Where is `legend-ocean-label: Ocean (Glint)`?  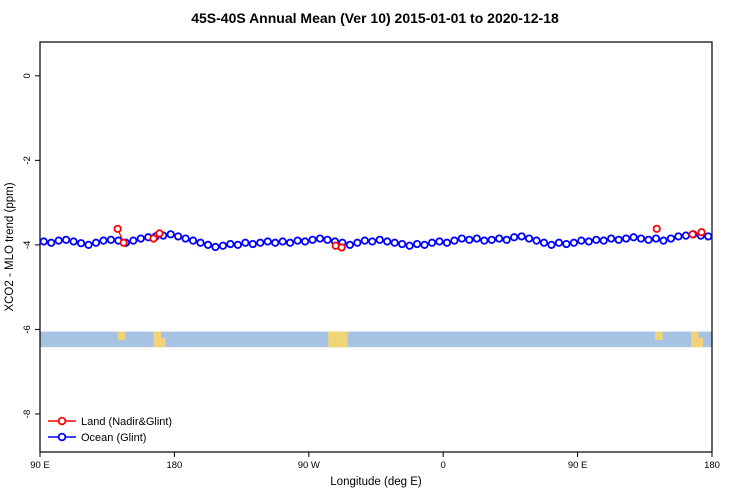
legend-ocean-label: Ocean (Glint) is located at coordinates (113, 438).